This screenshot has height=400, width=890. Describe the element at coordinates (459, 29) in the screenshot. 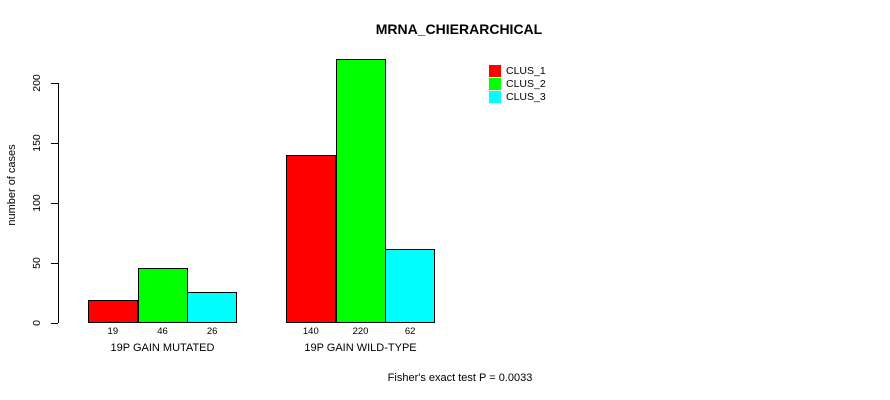

I see `chart-title: MRNA_CHIERARCHICAL` at that location.